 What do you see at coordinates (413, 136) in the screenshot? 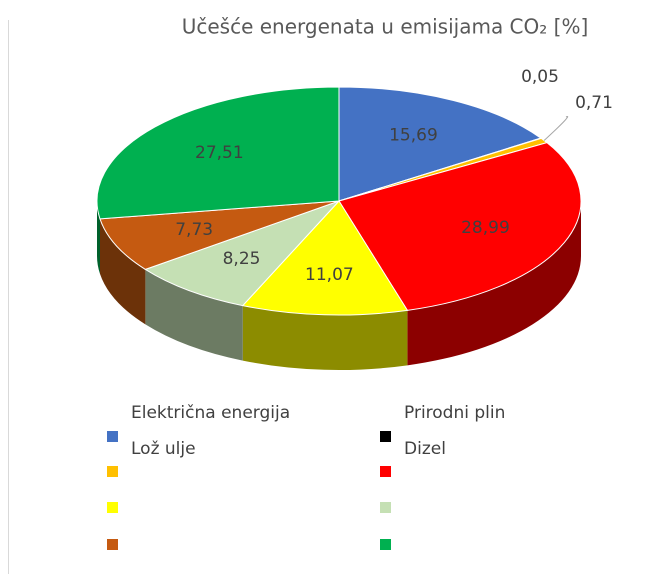
I see `data-label: 15,69` at bounding box center [413, 136].